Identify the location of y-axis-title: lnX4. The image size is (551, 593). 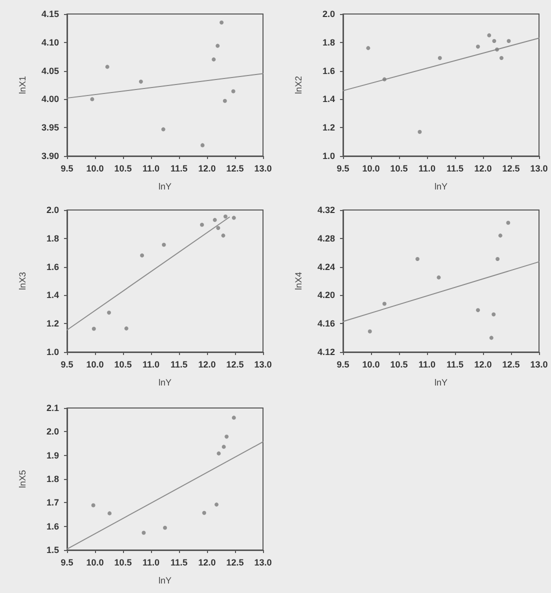
(299, 281).